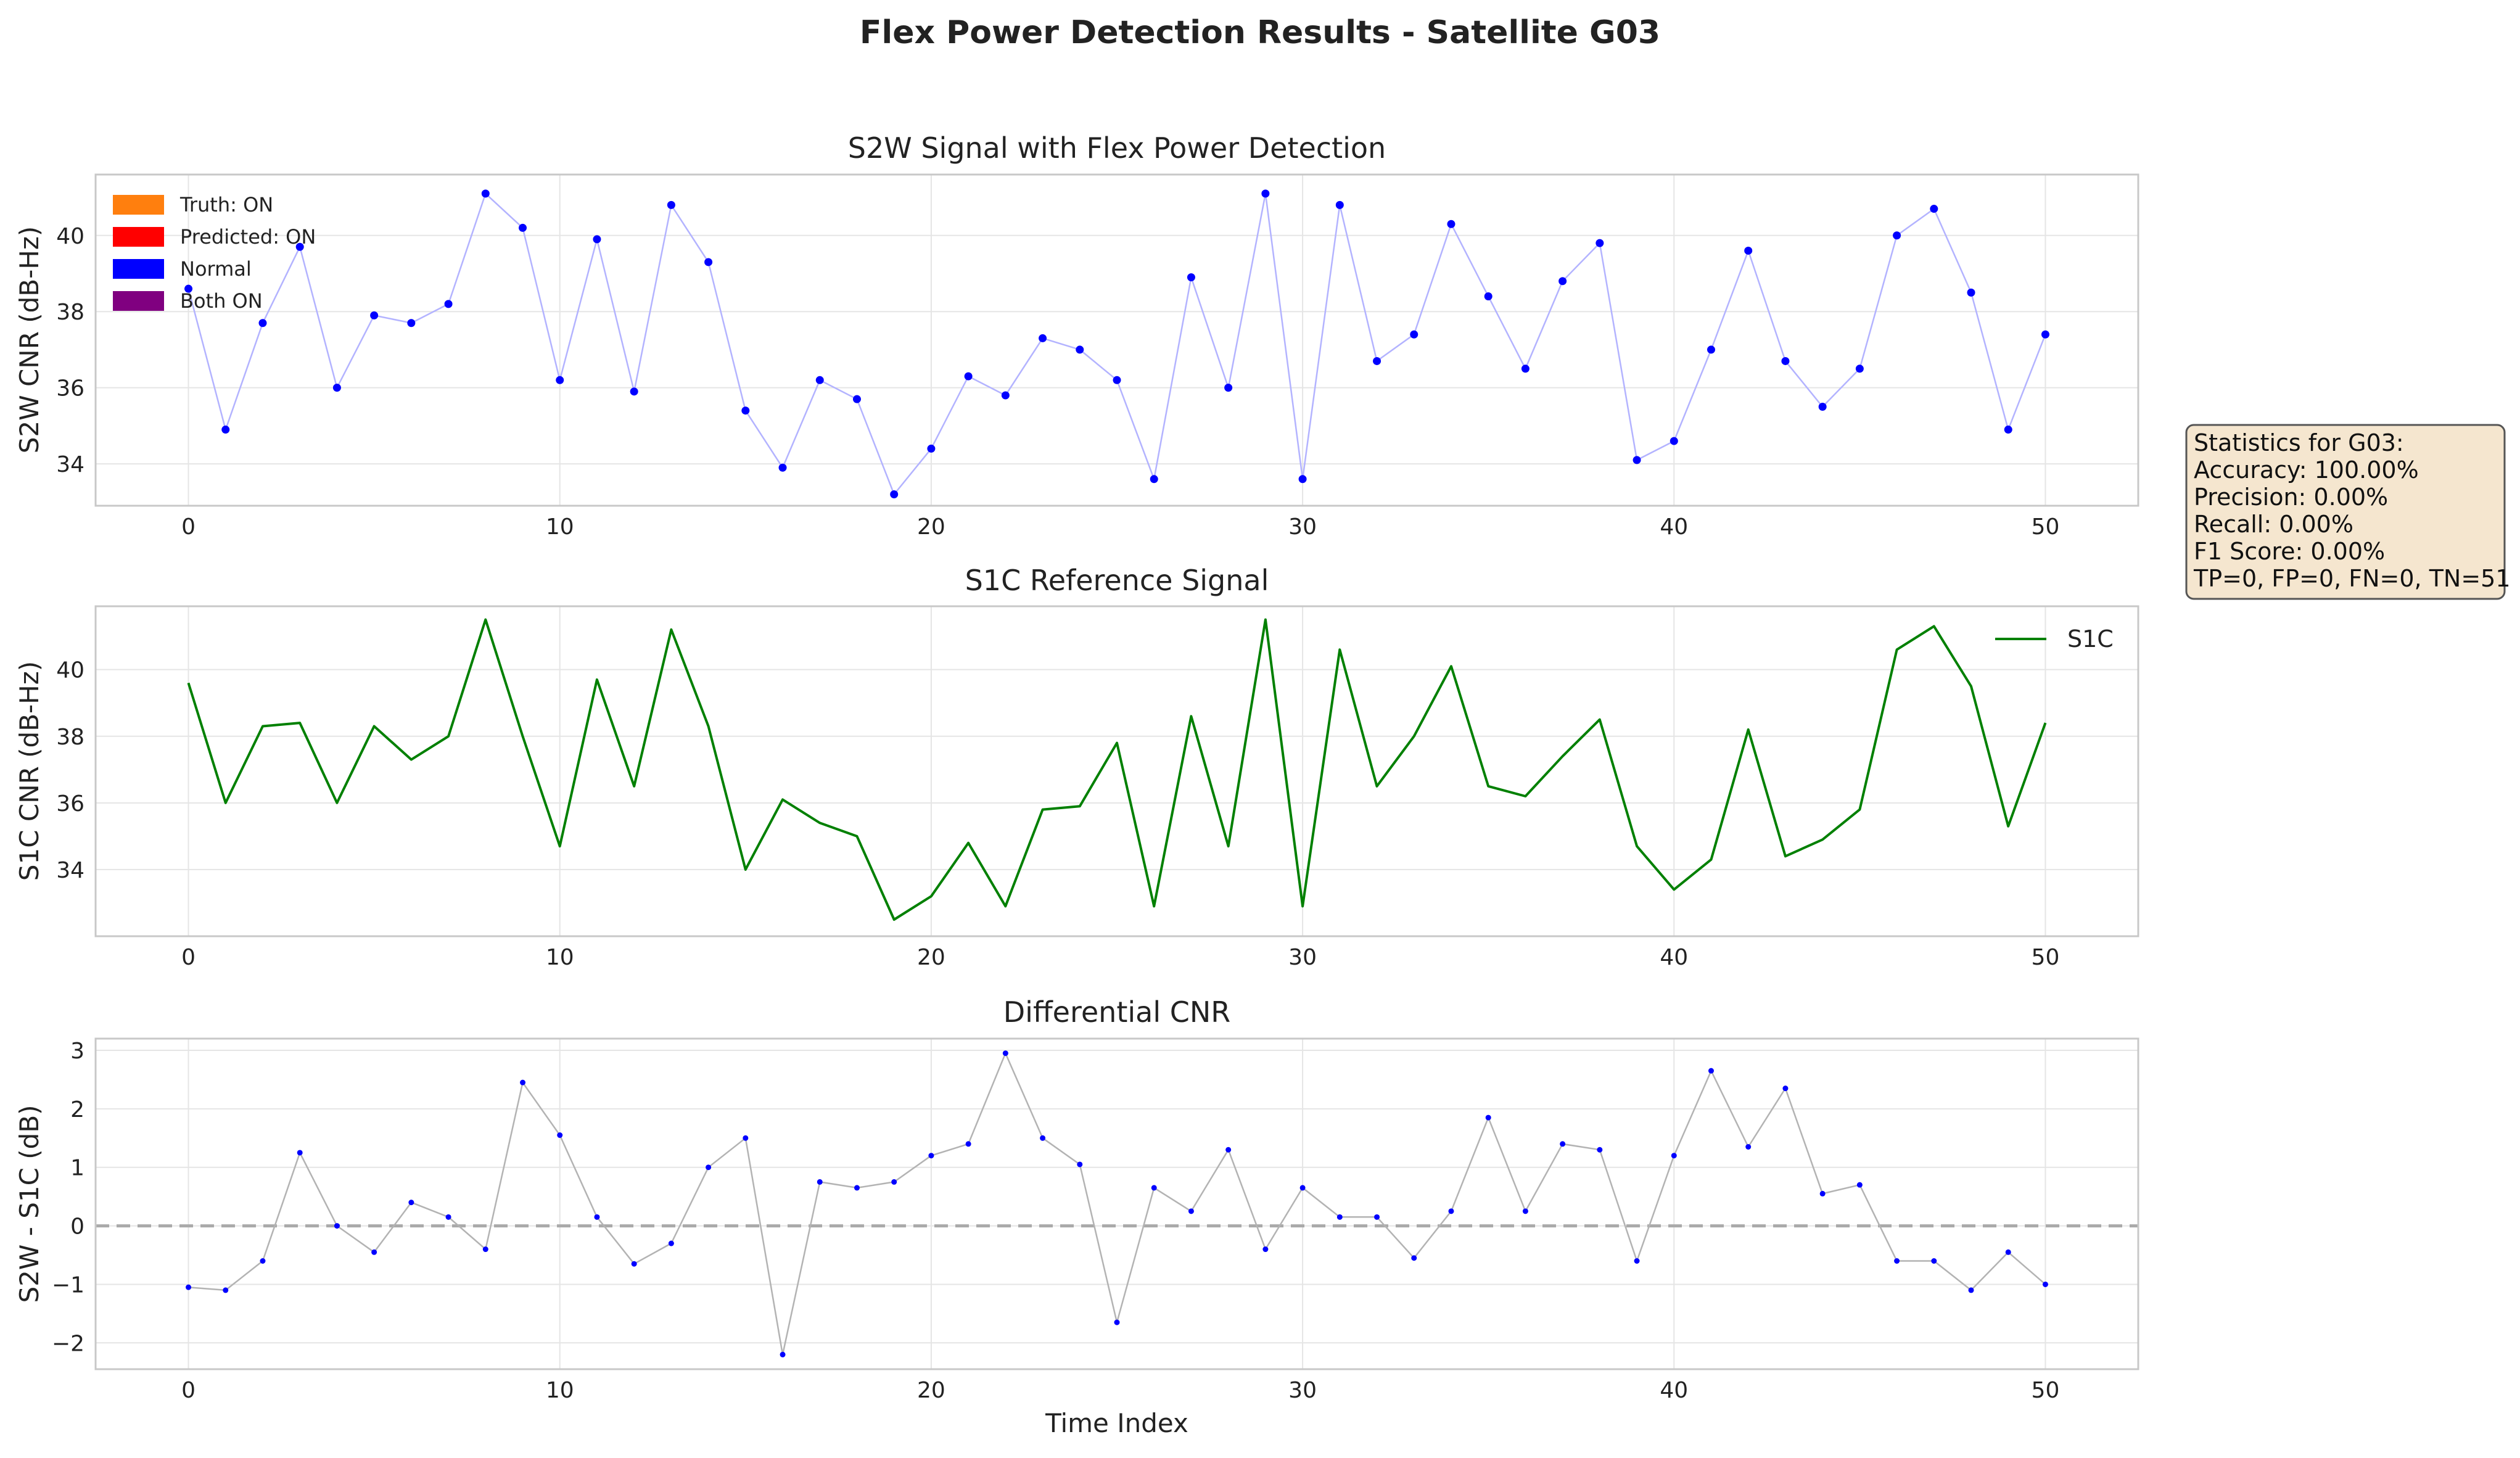 The width and height of the screenshot is (2520, 1458). What do you see at coordinates (214, 253) in the screenshot?
I see `panel-s2w-legend: Truth: ON Predicted: ON Normal Both ON` at bounding box center [214, 253].